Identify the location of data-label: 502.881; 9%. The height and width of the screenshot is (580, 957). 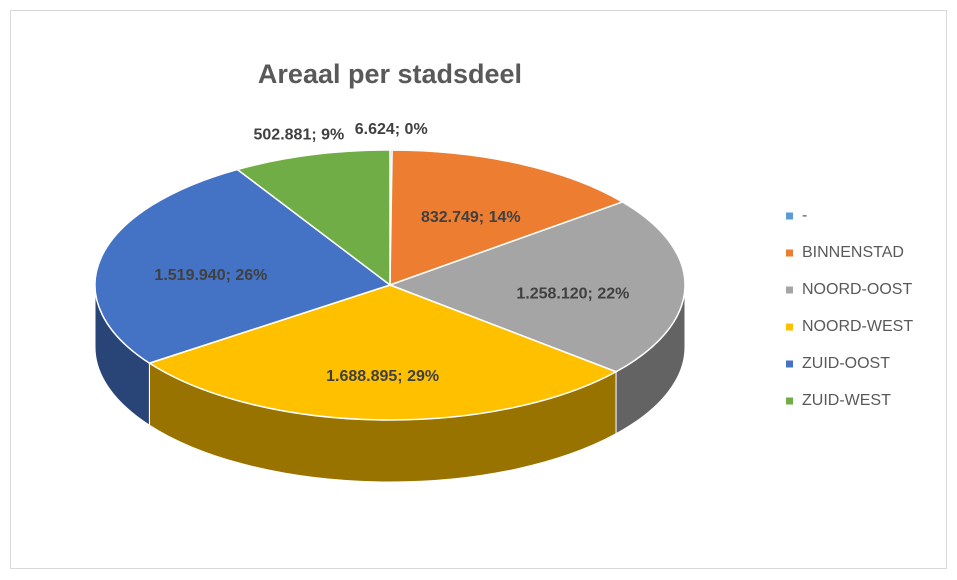
(299, 135).